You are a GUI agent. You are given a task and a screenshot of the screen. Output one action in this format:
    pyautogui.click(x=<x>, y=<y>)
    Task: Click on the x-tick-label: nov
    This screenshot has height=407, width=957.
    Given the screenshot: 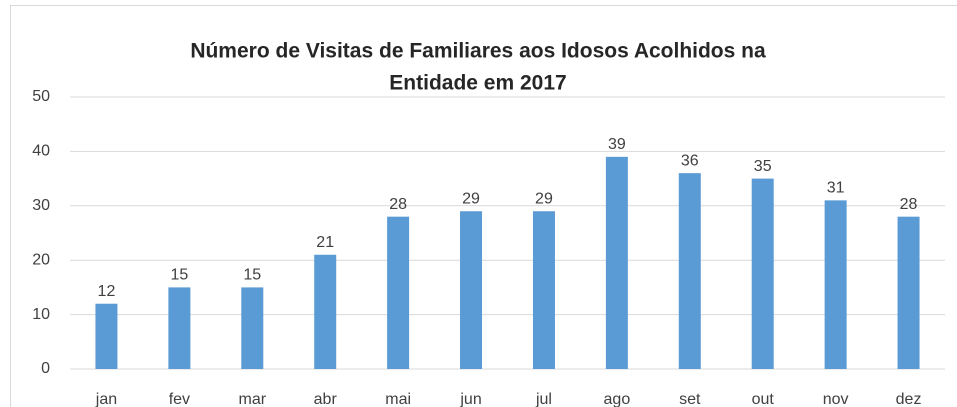 What is the action you would take?
    pyautogui.click(x=836, y=399)
    